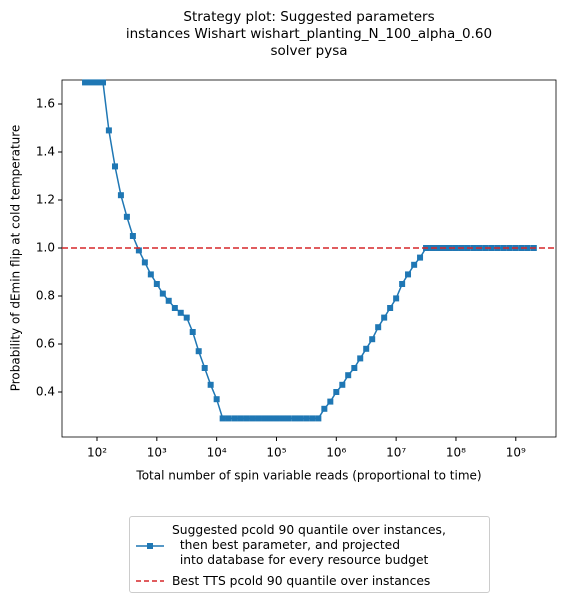 Image resolution: width=567 pixels, height=605 pixels. What do you see at coordinates (456, 453) in the screenshot?
I see `x-tick-label: 10⁸` at bounding box center [456, 453].